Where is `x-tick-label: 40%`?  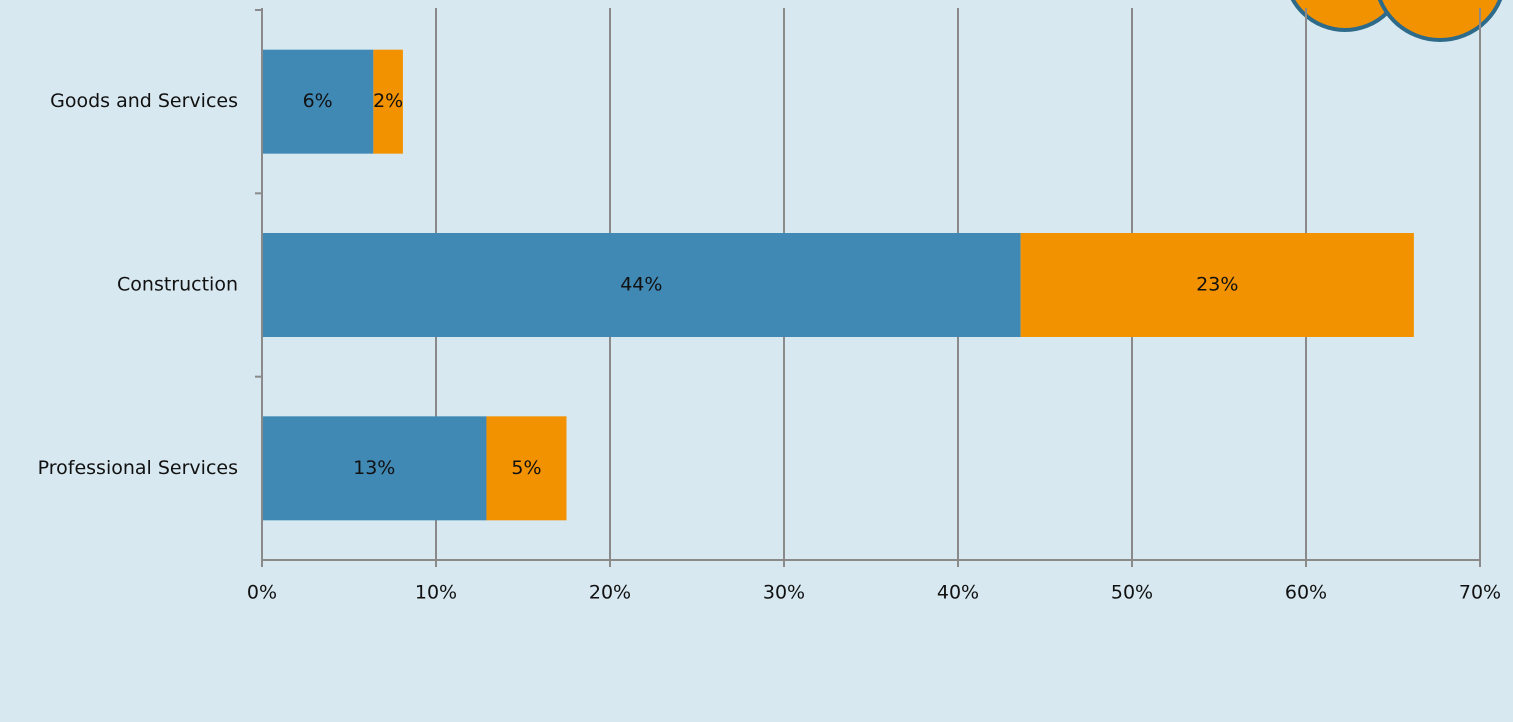
x-tick-label: 40% is located at coordinates (958, 593).